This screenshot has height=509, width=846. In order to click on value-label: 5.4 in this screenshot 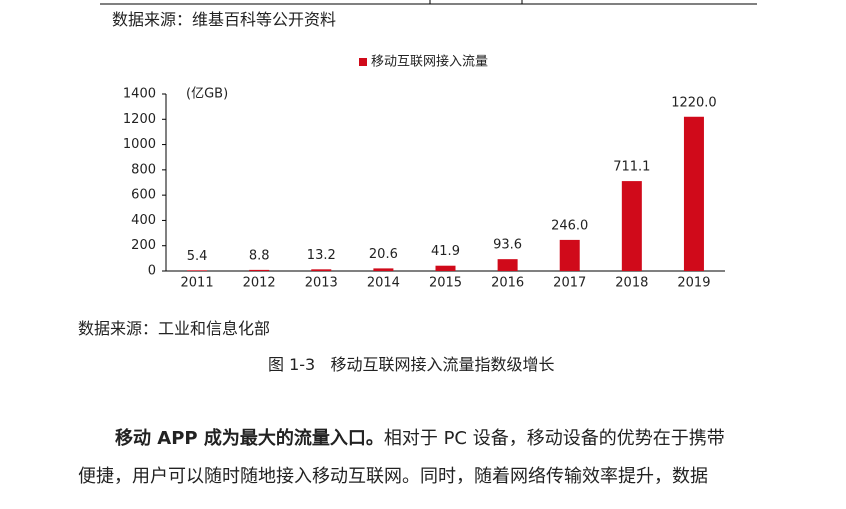, I will do `click(197, 256)`.